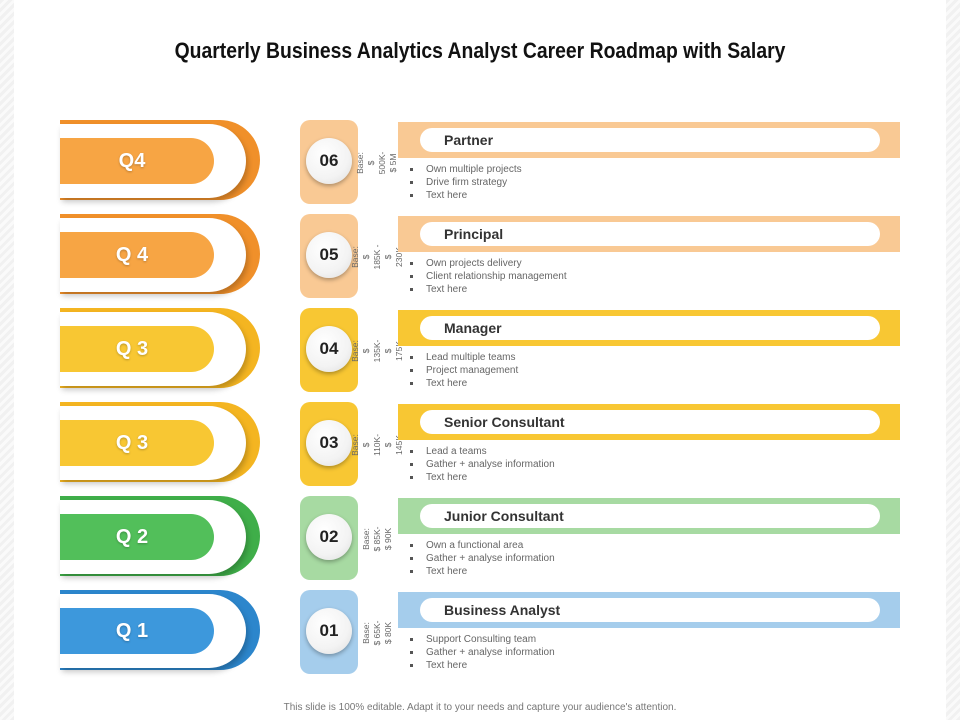 The height and width of the screenshot is (720, 960). What do you see at coordinates (650, 610) in the screenshot?
I see `role-title: Business Analyst` at bounding box center [650, 610].